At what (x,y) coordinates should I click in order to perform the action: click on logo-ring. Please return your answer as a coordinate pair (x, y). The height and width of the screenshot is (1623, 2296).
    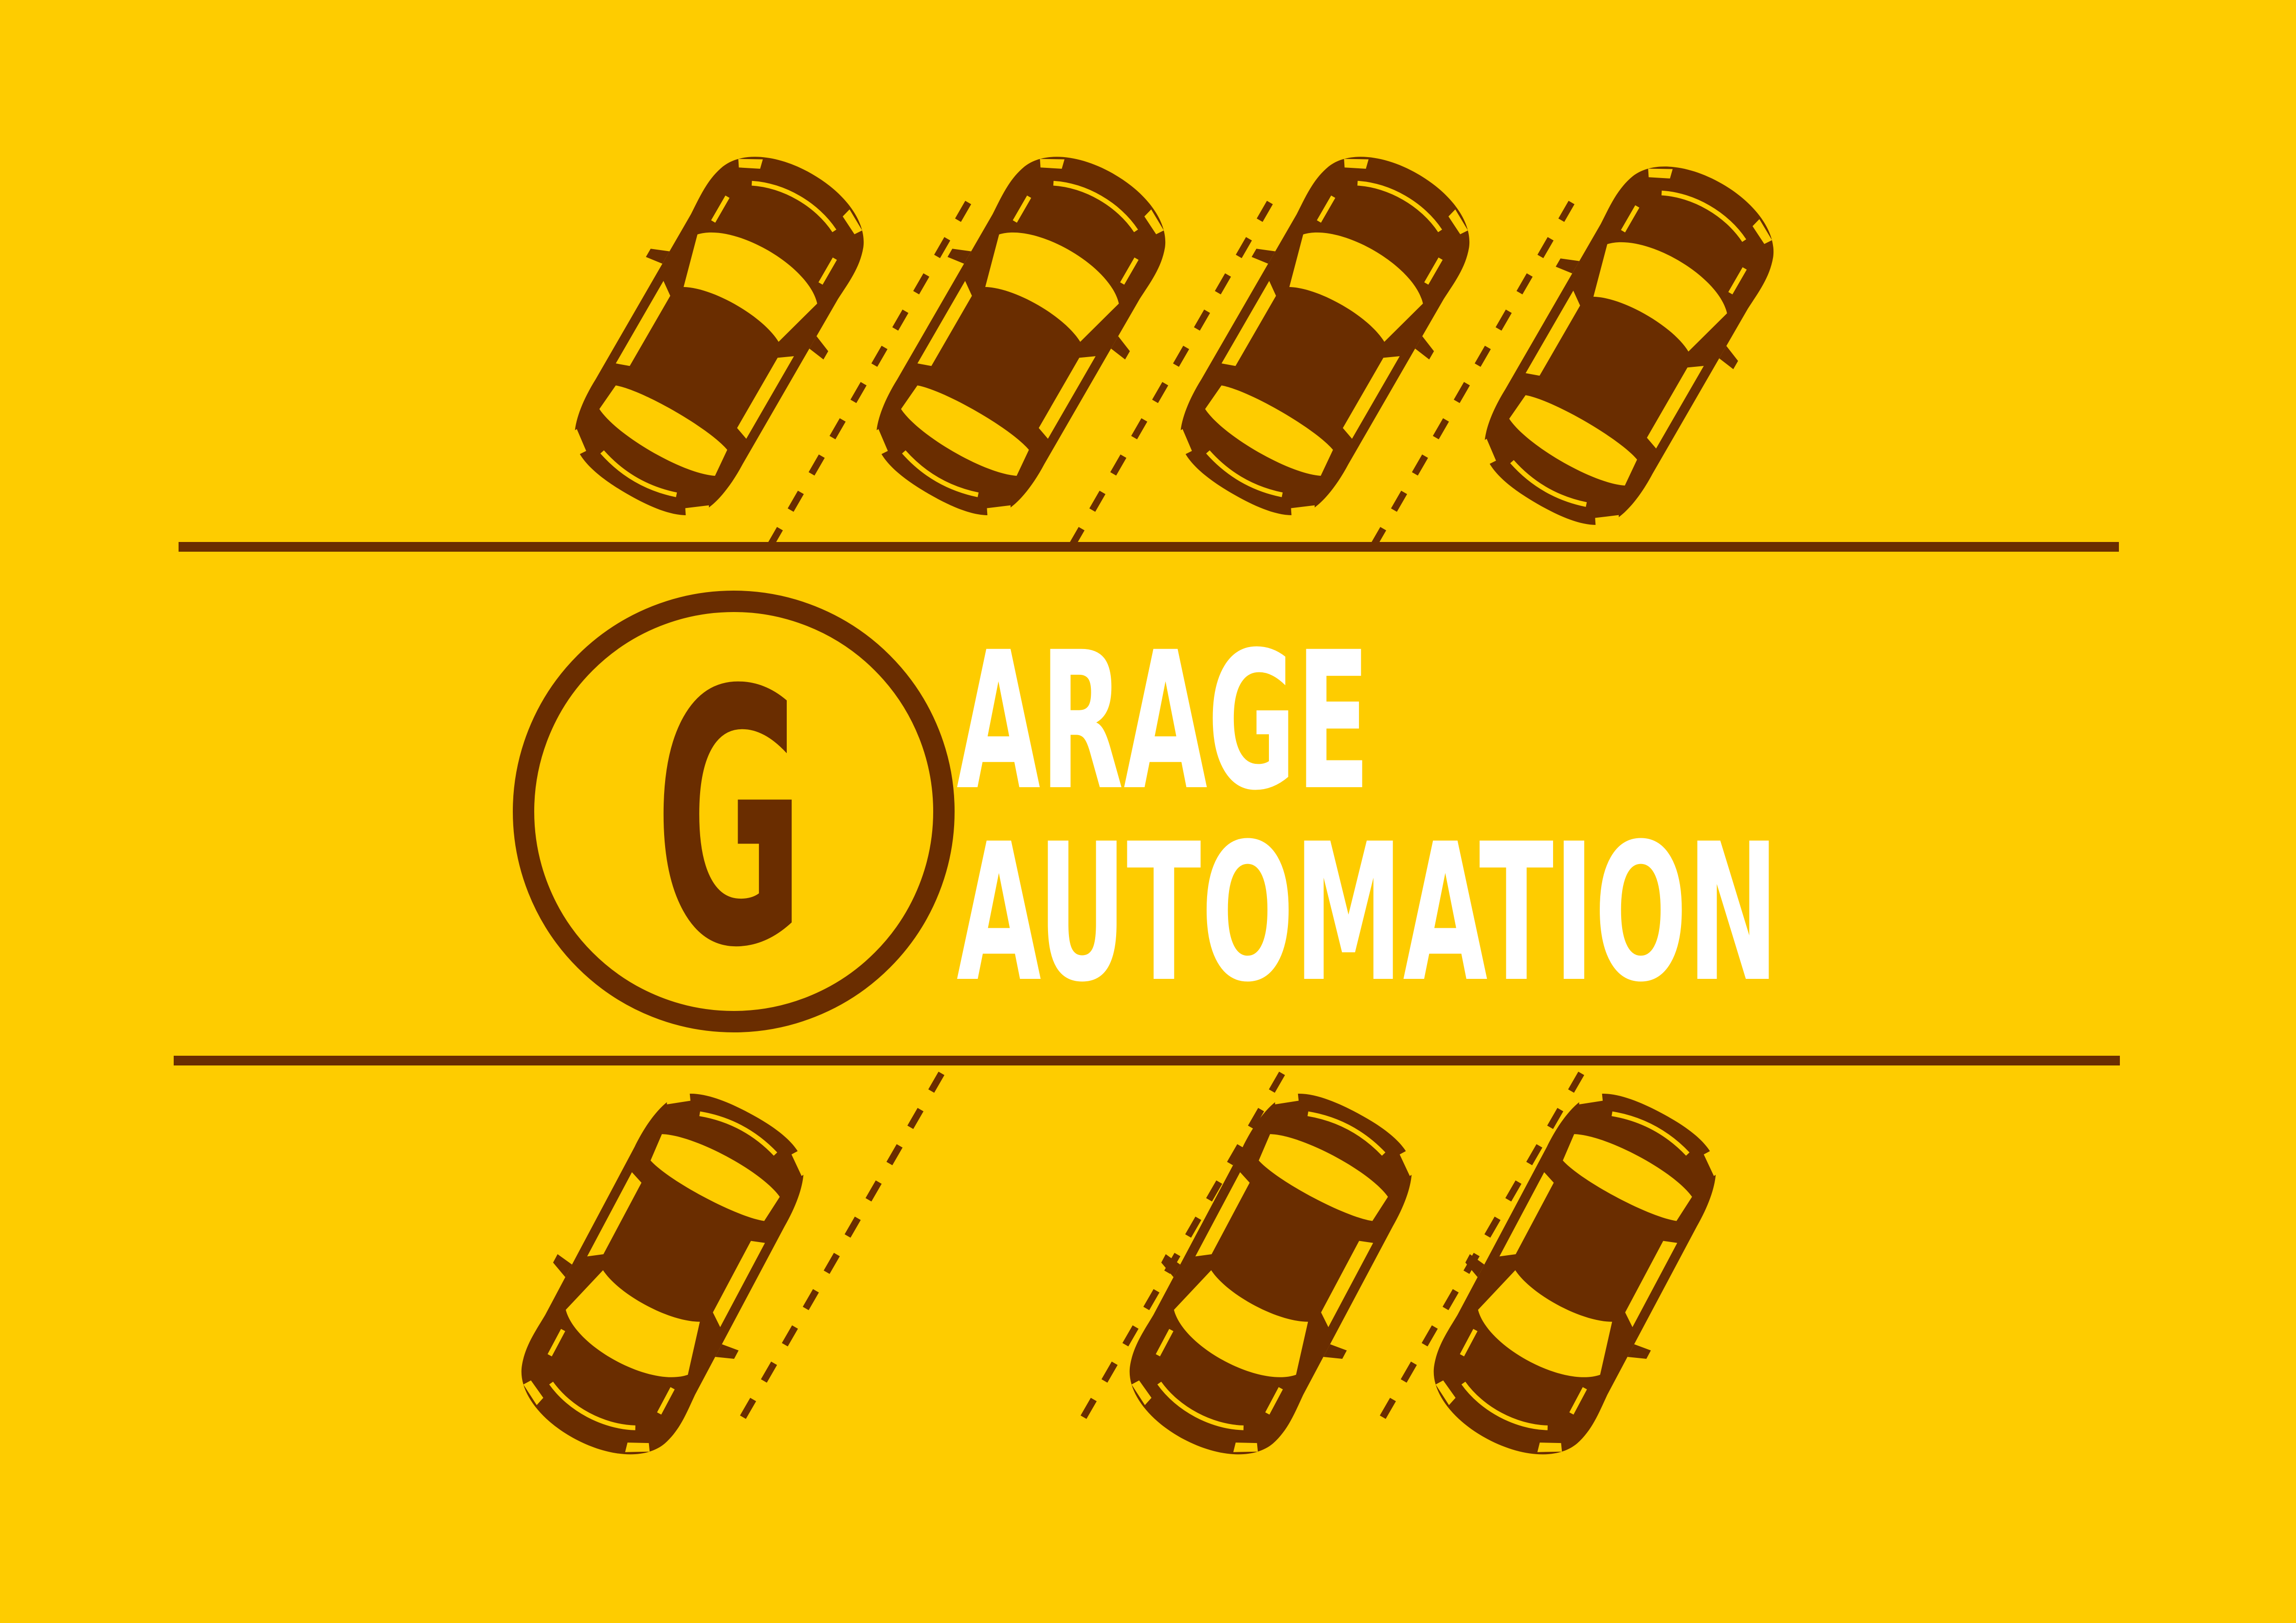
    Looking at the image, I should click on (734, 811).